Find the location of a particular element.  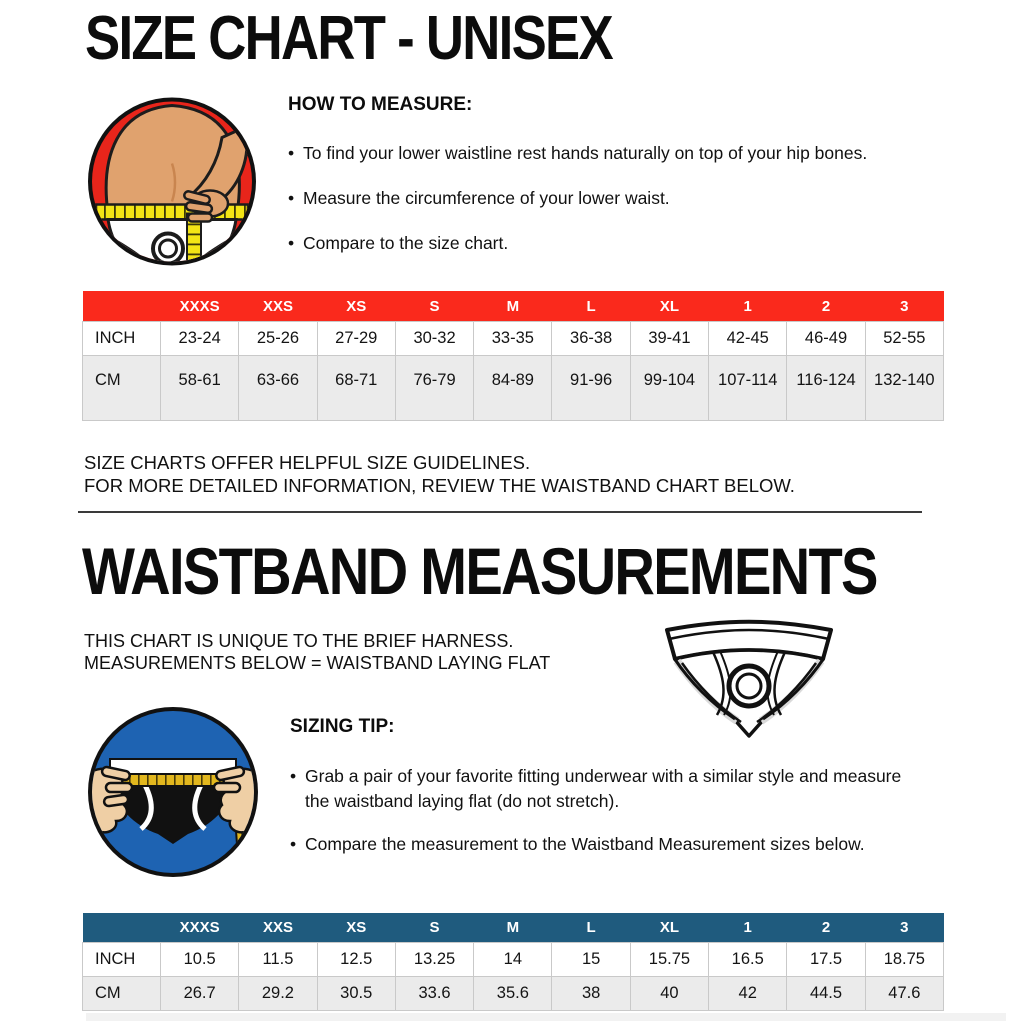

page-title: SIZE CHART - UNISEX is located at coordinates (349, 38).